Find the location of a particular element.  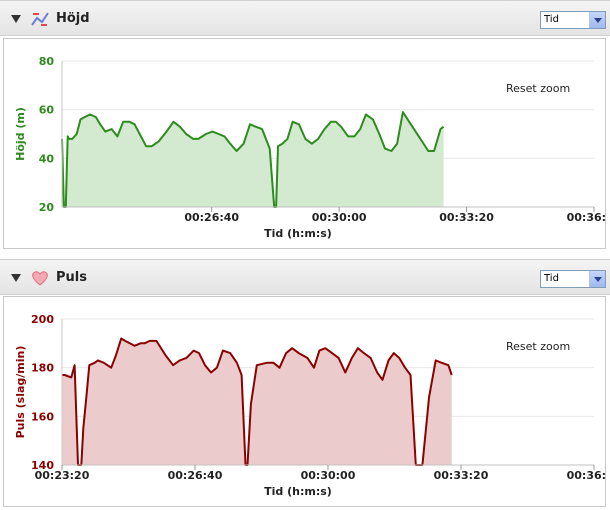

y-tick-label: 200 is located at coordinates (42, 319).